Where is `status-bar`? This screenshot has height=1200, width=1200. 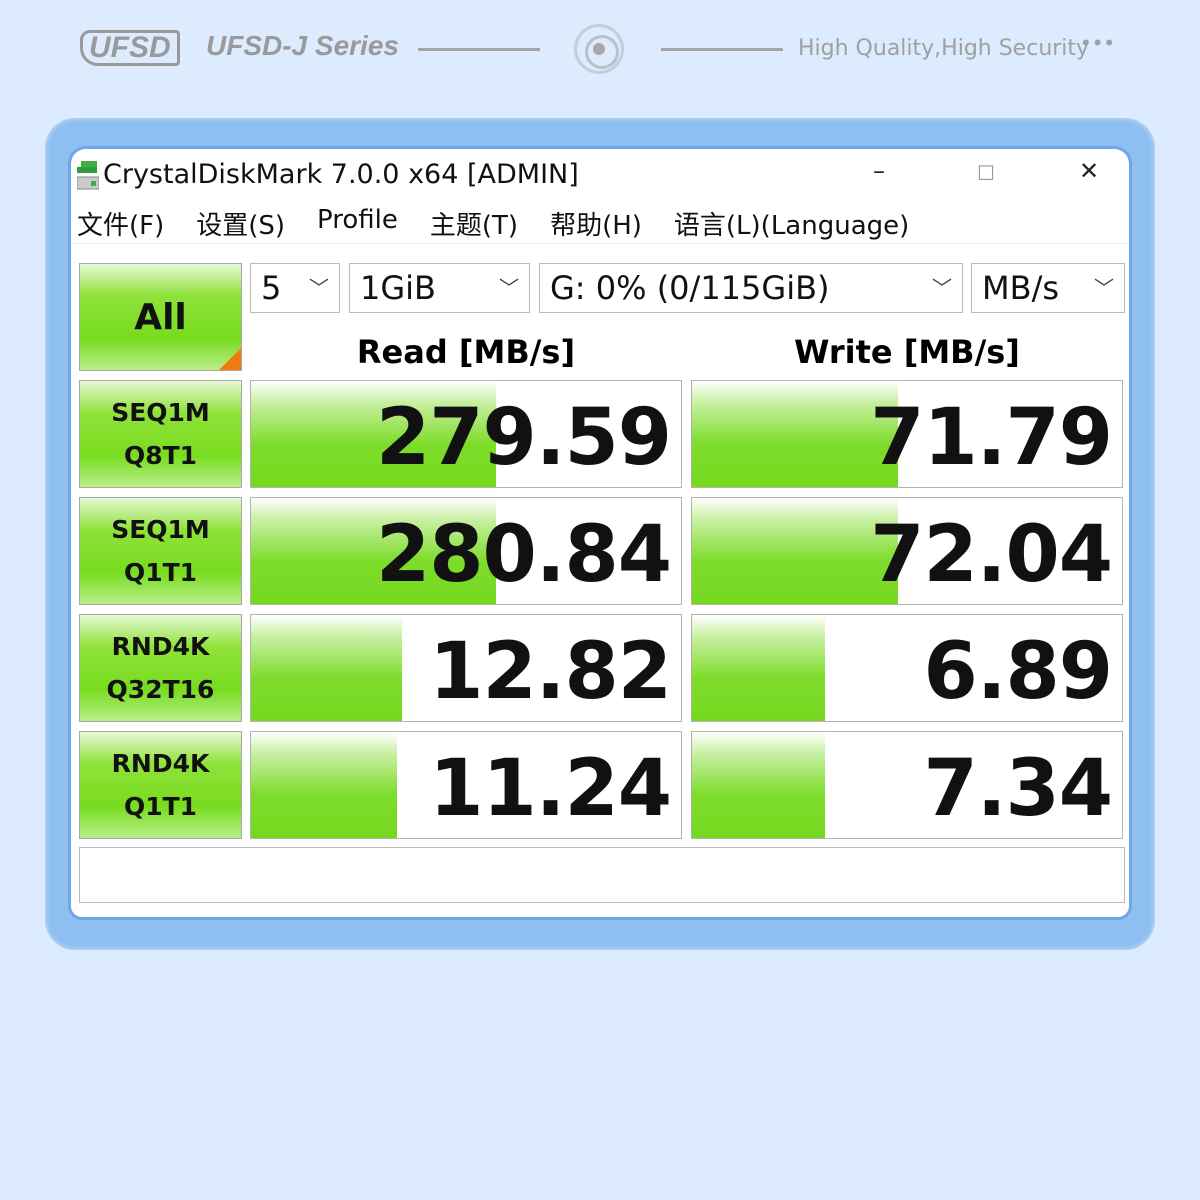
status-bar is located at coordinates (602, 875).